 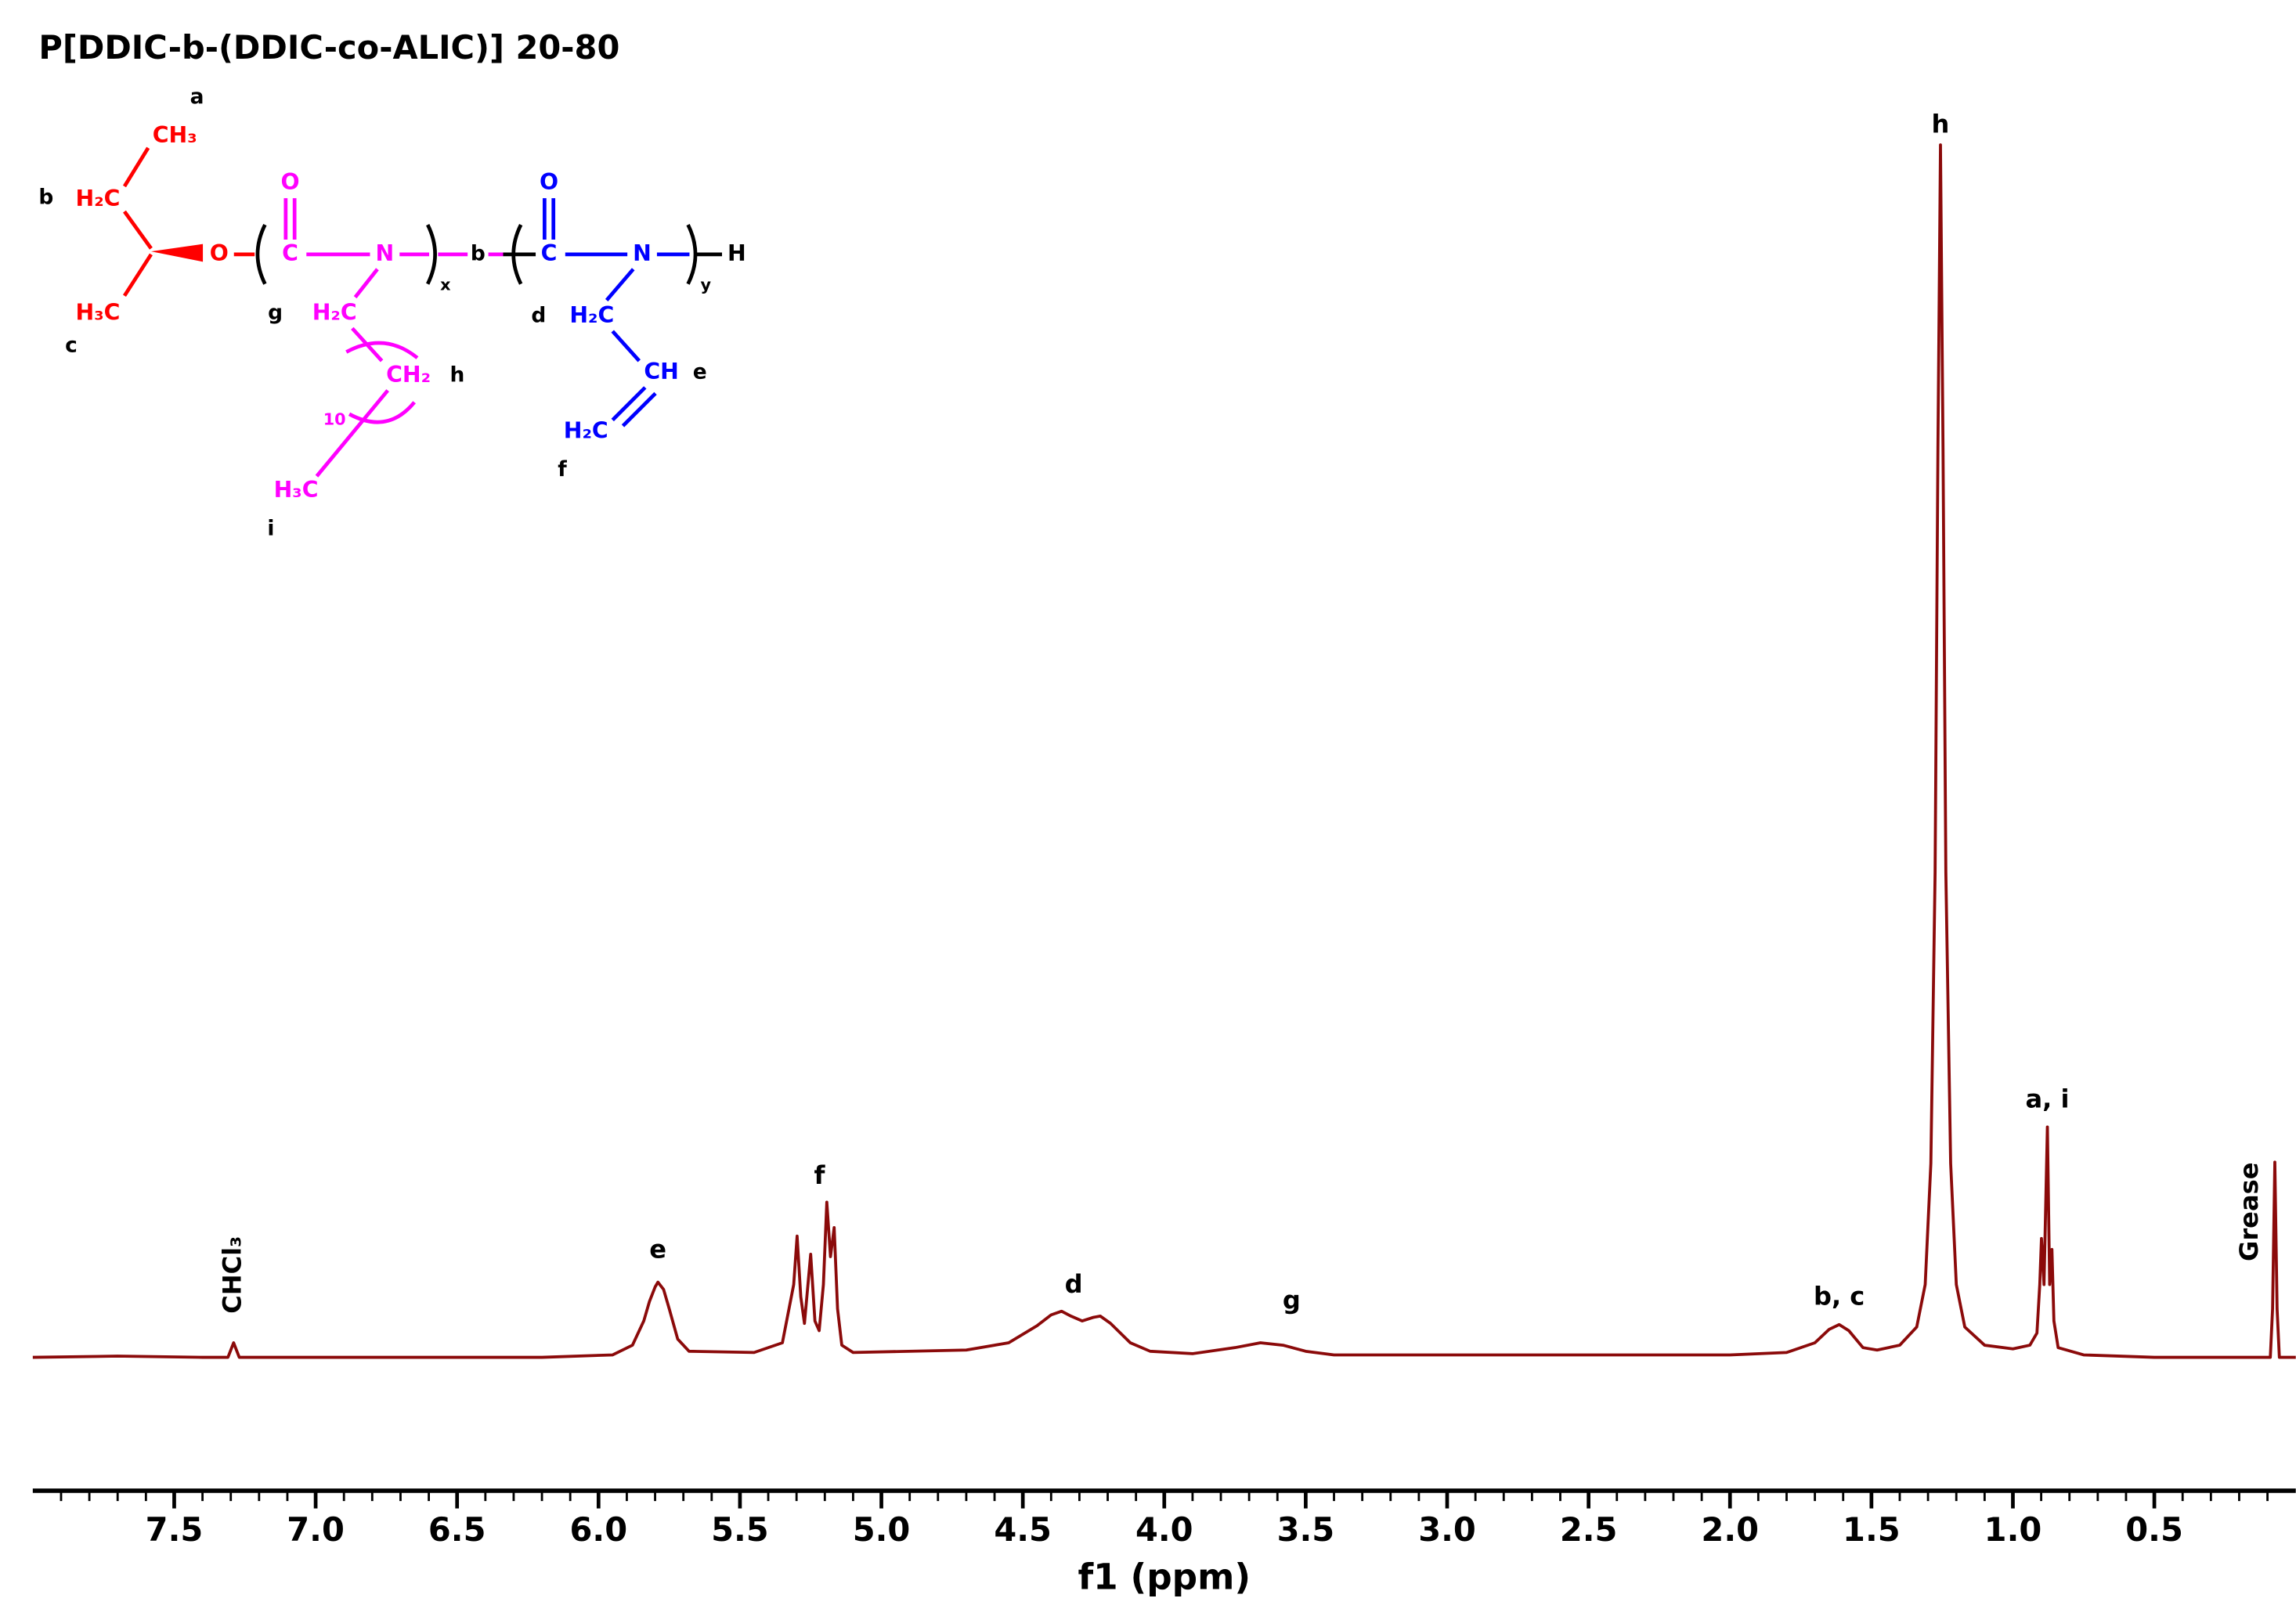 I want to click on x-tick-label: 2.0, so click(x=1730, y=1529).